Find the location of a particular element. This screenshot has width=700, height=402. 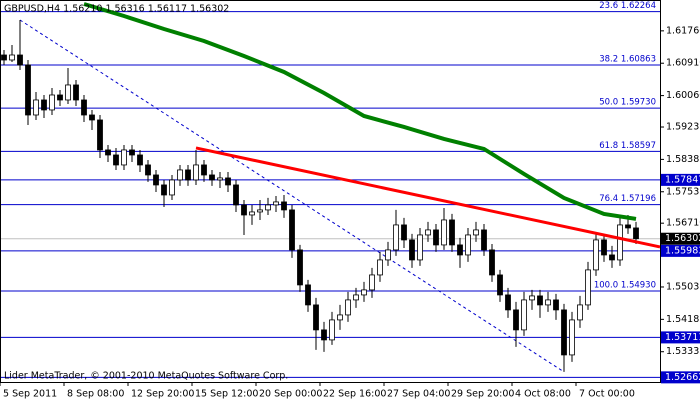

y-tick-label: 1.55035 is located at coordinates (683, 286).